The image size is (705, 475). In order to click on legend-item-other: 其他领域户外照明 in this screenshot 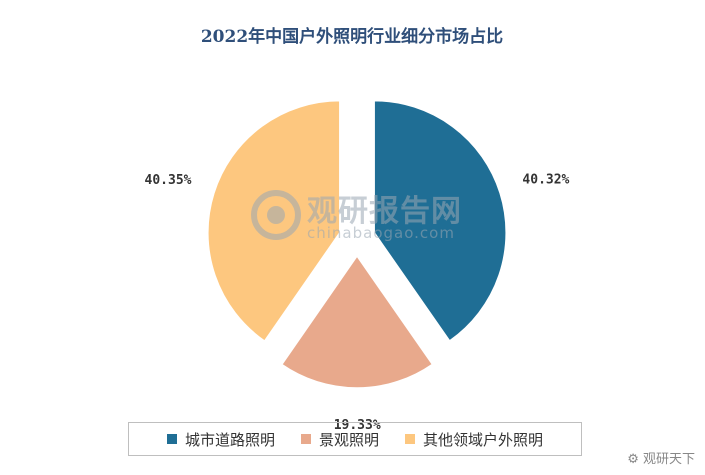, I will do `click(474, 439)`.